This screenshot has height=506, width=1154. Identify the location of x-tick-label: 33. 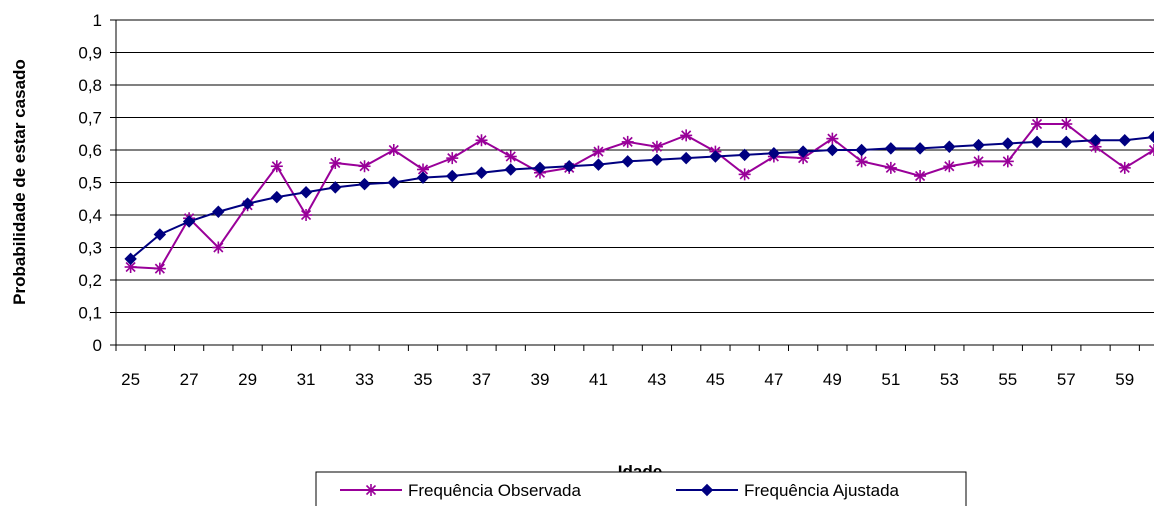
(364, 379).